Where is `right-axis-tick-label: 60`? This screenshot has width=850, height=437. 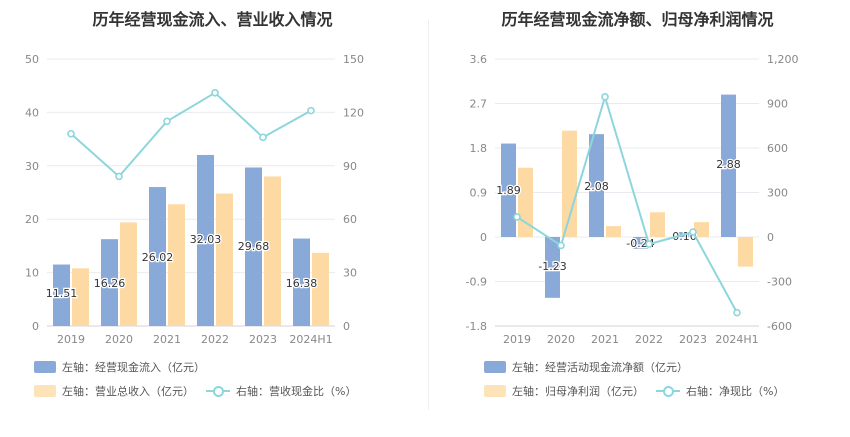 right-axis-tick-label: 60 is located at coordinates (350, 219).